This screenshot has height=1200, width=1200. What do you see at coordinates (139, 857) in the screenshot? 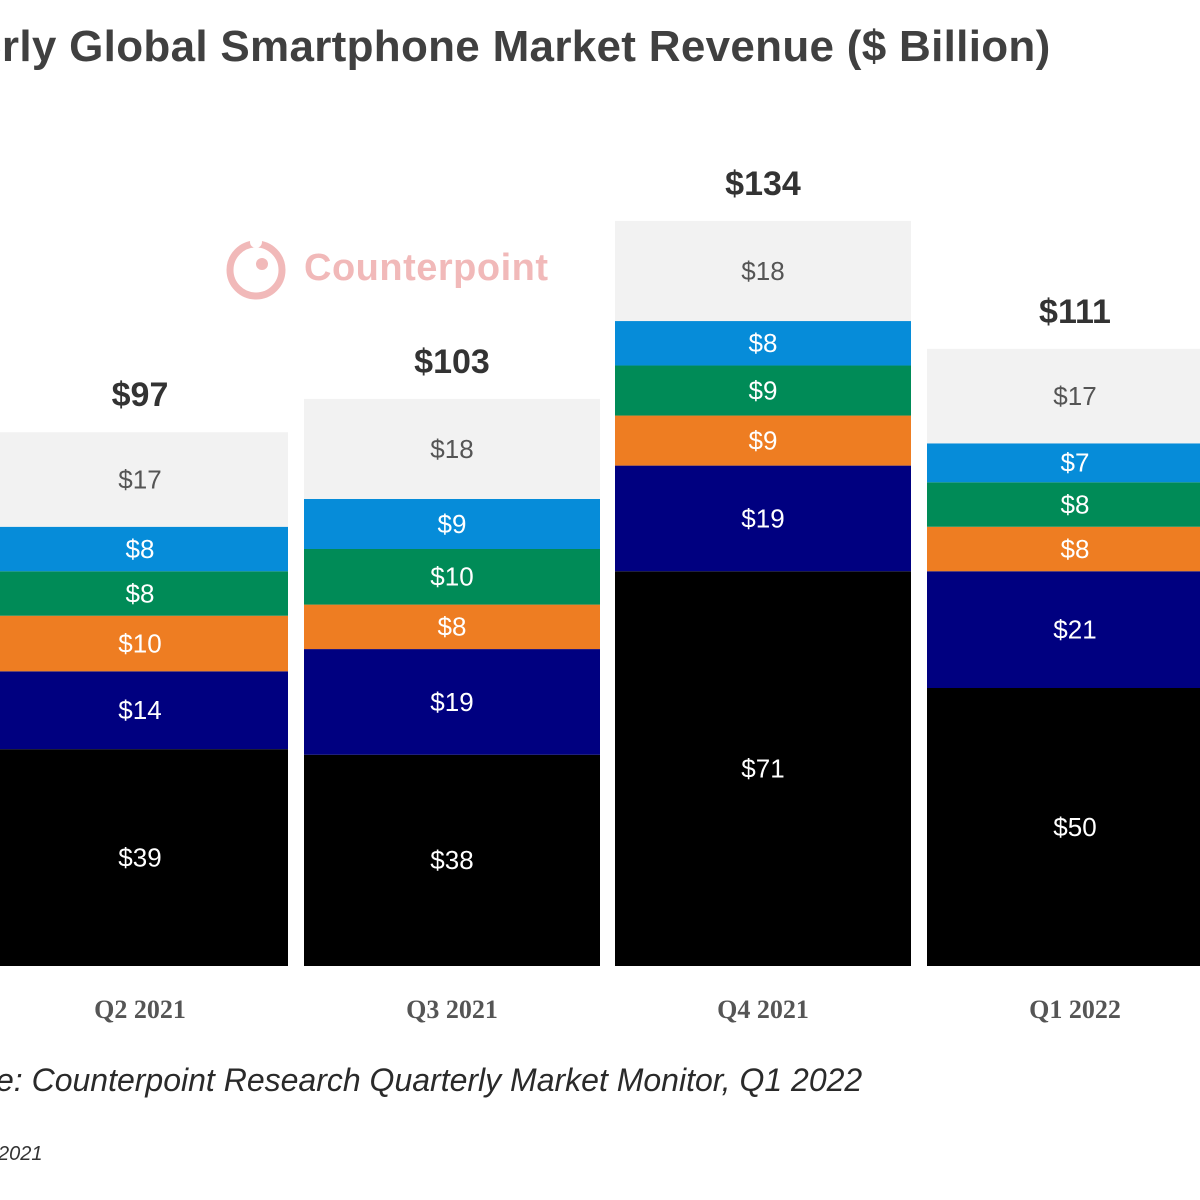
I see `segment-value-label: $39` at bounding box center [139, 857].